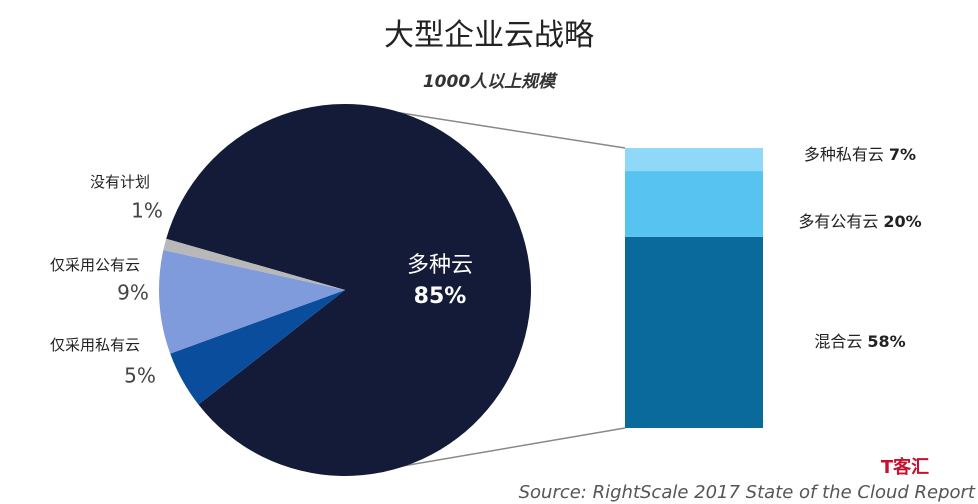 The height and width of the screenshot is (504, 978). I want to click on bar-label-value: 58%, so click(886, 341).